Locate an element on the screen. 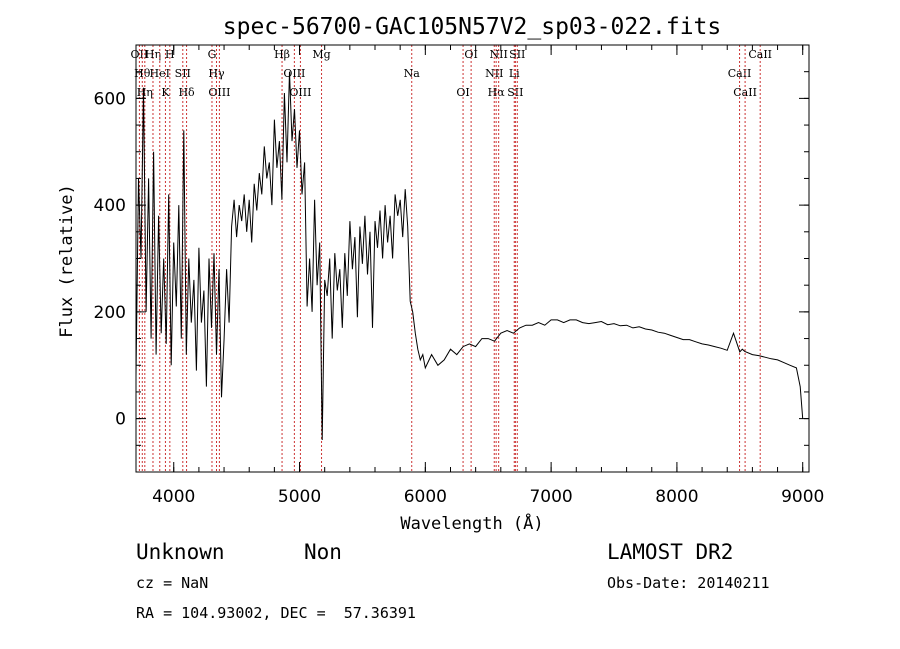  x-tick-label: 5000 is located at coordinates (299, 497).